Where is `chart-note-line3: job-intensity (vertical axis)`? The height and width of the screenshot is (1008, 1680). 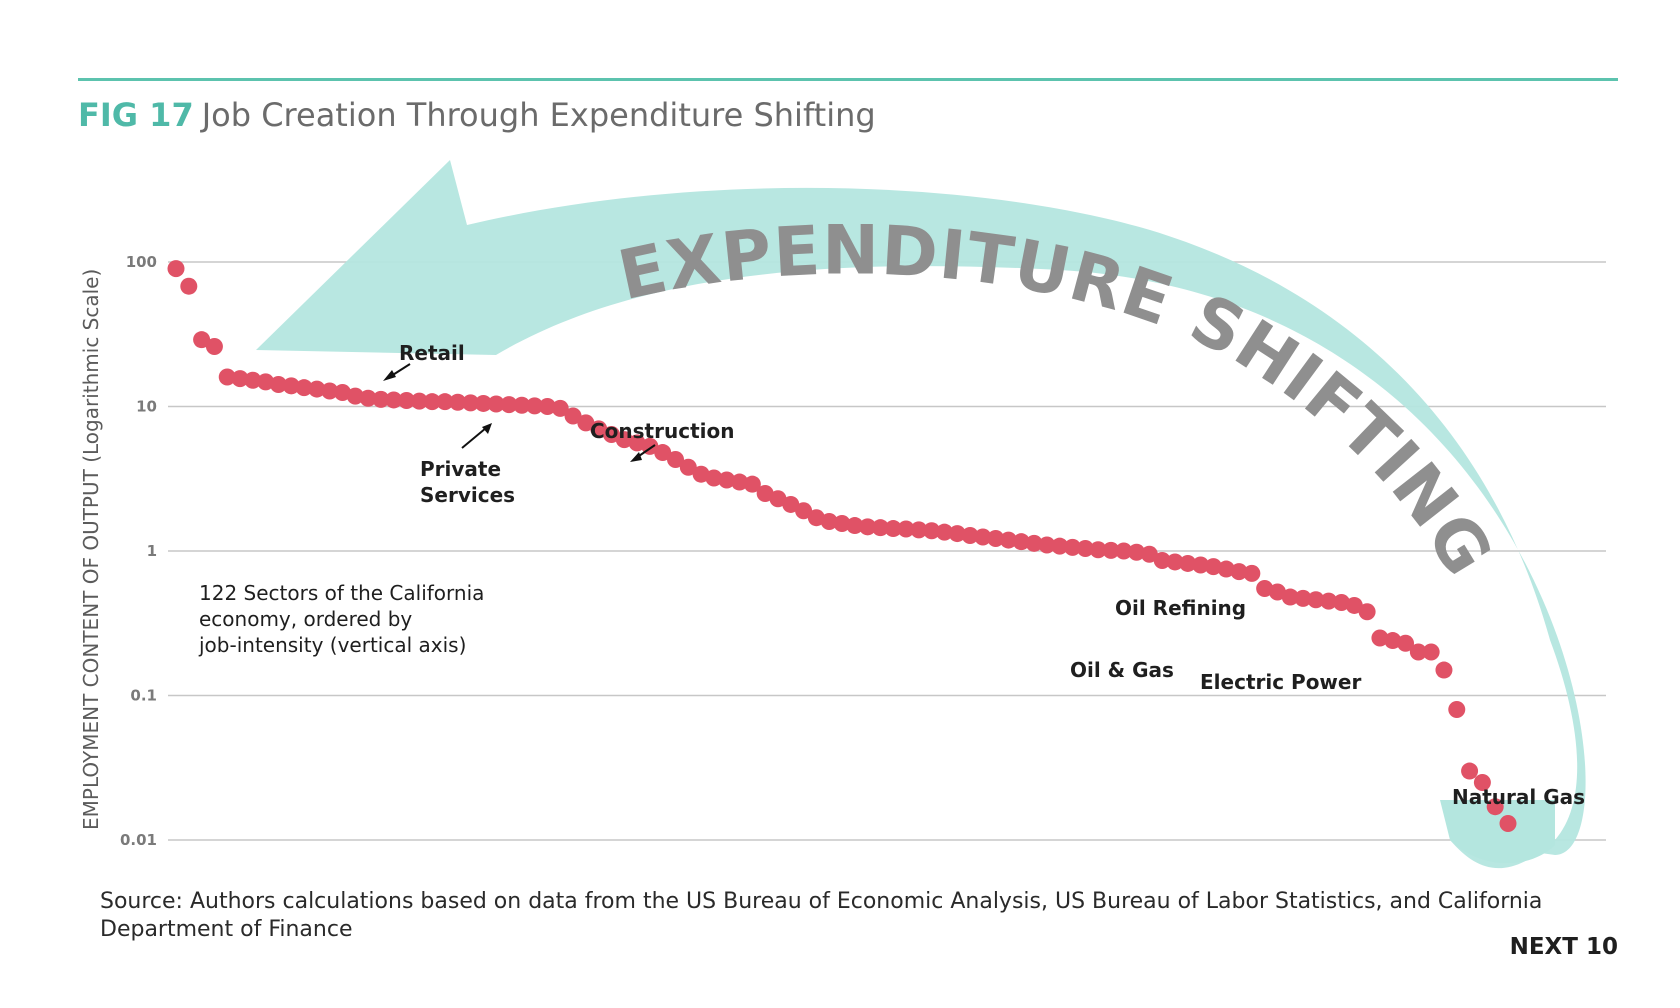
chart-note-line3: job-intensity (vertical axis) is located at coordinates (332, 645).